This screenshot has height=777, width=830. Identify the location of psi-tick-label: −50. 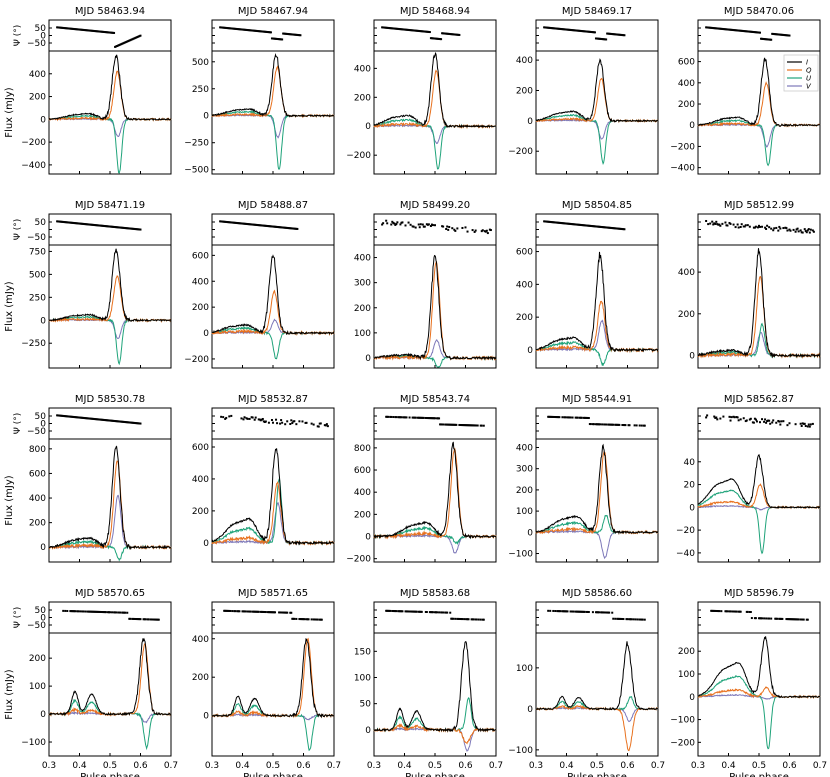
(36, 44).